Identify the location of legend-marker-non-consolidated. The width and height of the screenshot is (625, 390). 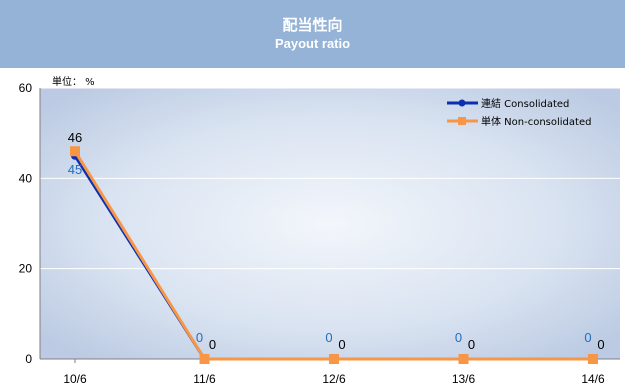
(462, 121).